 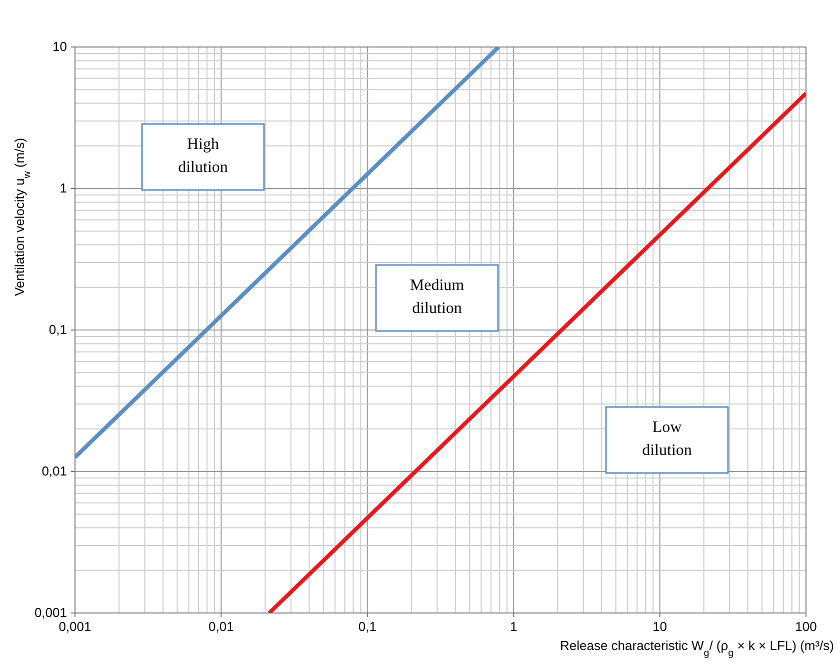 What do you see at coordinates (437, 297) in the screenshot?
I see `annotation: Medium dilution` at bounding box center [437, 297].